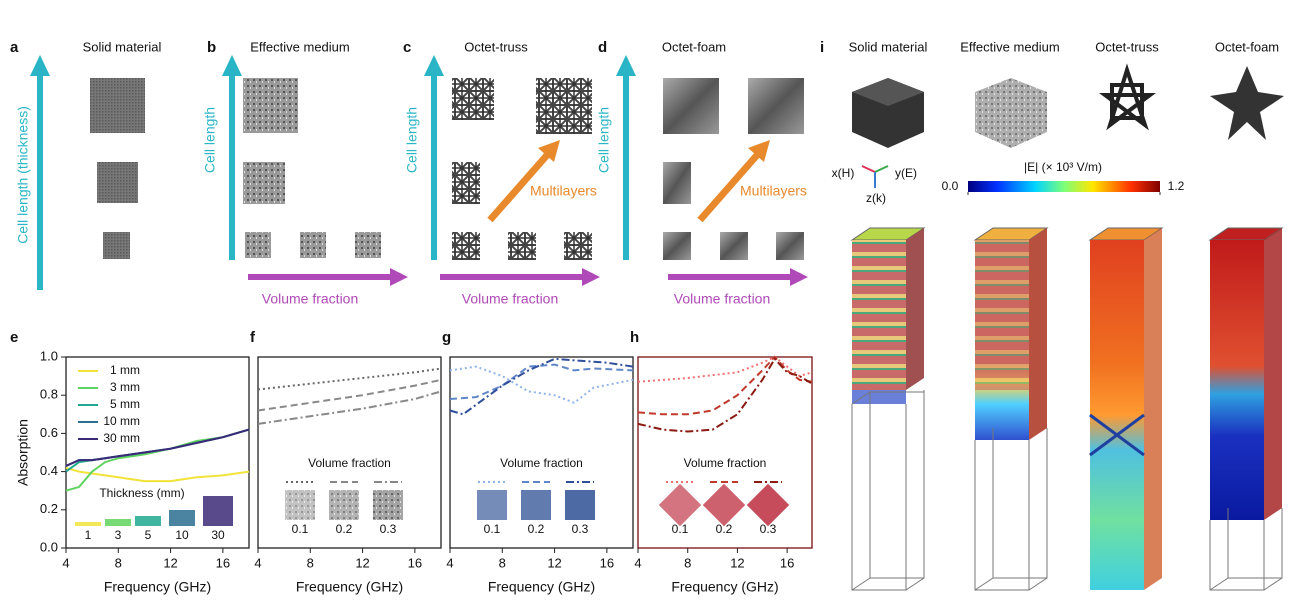  What do you see at coordinates (121, 421) in the screenshot?
I see `legend-label: 10 mm` at bounding box center [121, 421].